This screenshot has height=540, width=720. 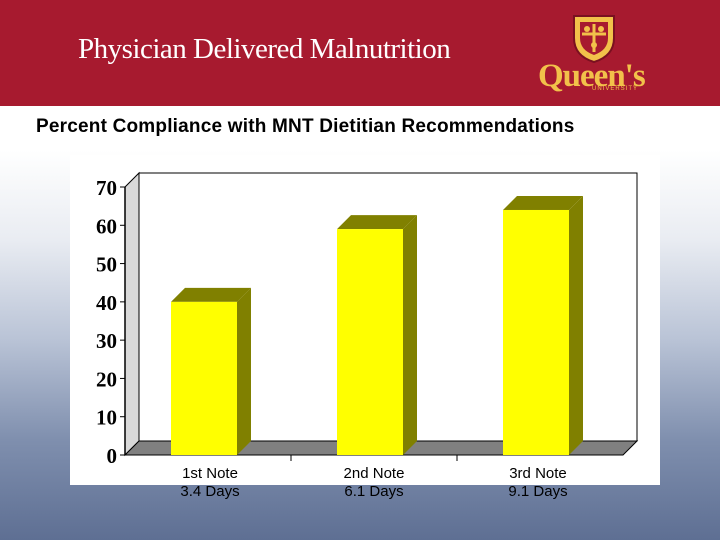 What do you see at coordinates (106, 265) in the screenshot?
I see `y-tick-label: 50` at bounding box center [106, 265].